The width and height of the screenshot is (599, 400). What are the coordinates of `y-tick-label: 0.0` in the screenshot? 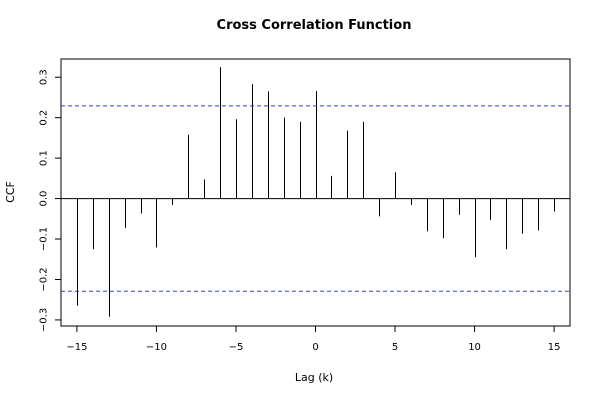 It's located at (44, 199).